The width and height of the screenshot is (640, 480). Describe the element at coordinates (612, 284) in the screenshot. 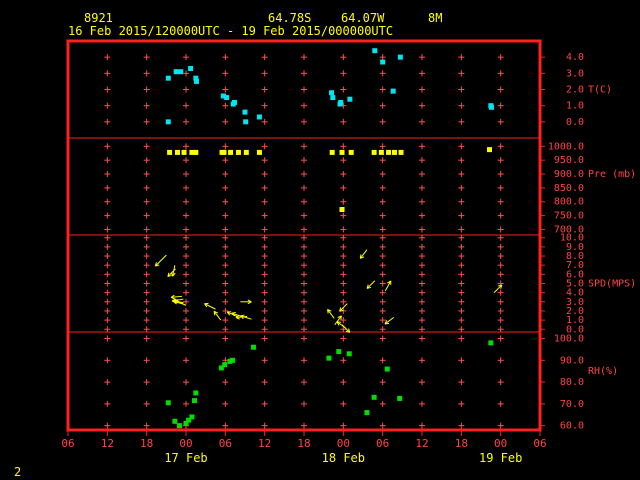

I see `panel-label: SPD(MPS)` at that location.